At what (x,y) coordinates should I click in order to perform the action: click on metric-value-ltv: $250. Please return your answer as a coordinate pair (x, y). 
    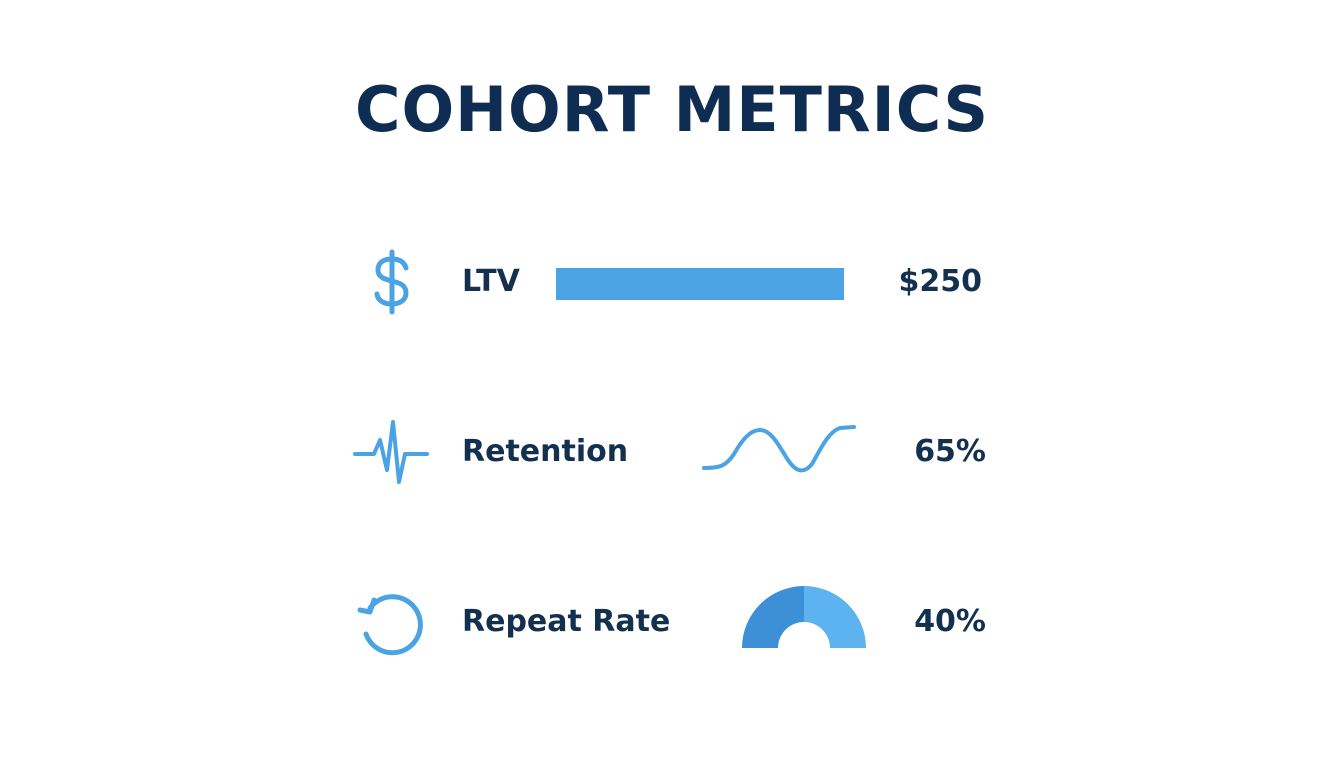
    Looking at the image, I should click on (940, 281).